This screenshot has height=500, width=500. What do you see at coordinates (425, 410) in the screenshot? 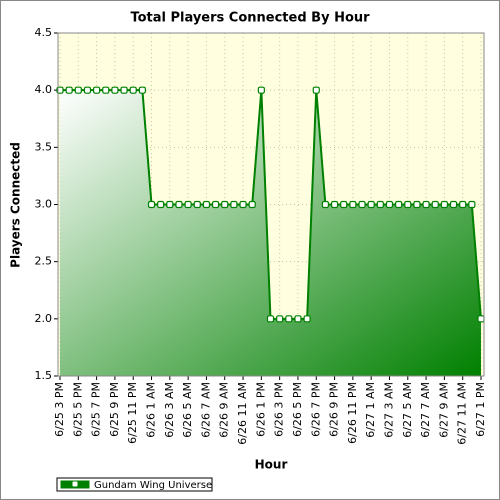
I see `x-tick-label: 6/27 7 AM` at bounding box center [425, 410].